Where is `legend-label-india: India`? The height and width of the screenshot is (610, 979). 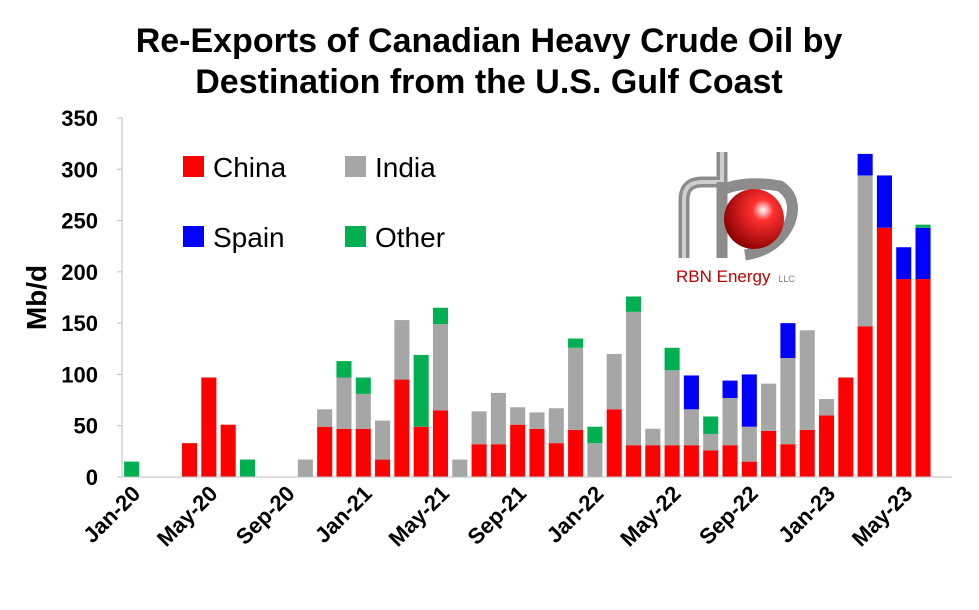
legend-label-india: India is located at coordinates (405, 167).